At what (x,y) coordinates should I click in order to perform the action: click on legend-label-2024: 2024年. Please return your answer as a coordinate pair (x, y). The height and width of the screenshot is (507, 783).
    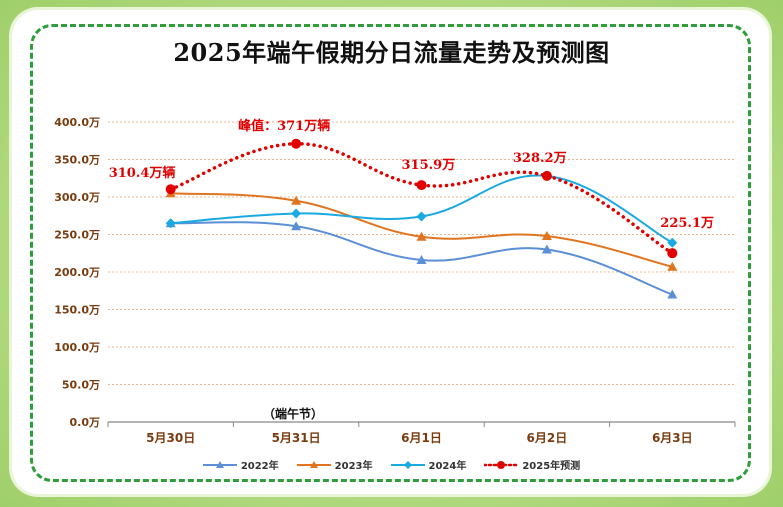
    Looking at the image, I should click on (447, 466).